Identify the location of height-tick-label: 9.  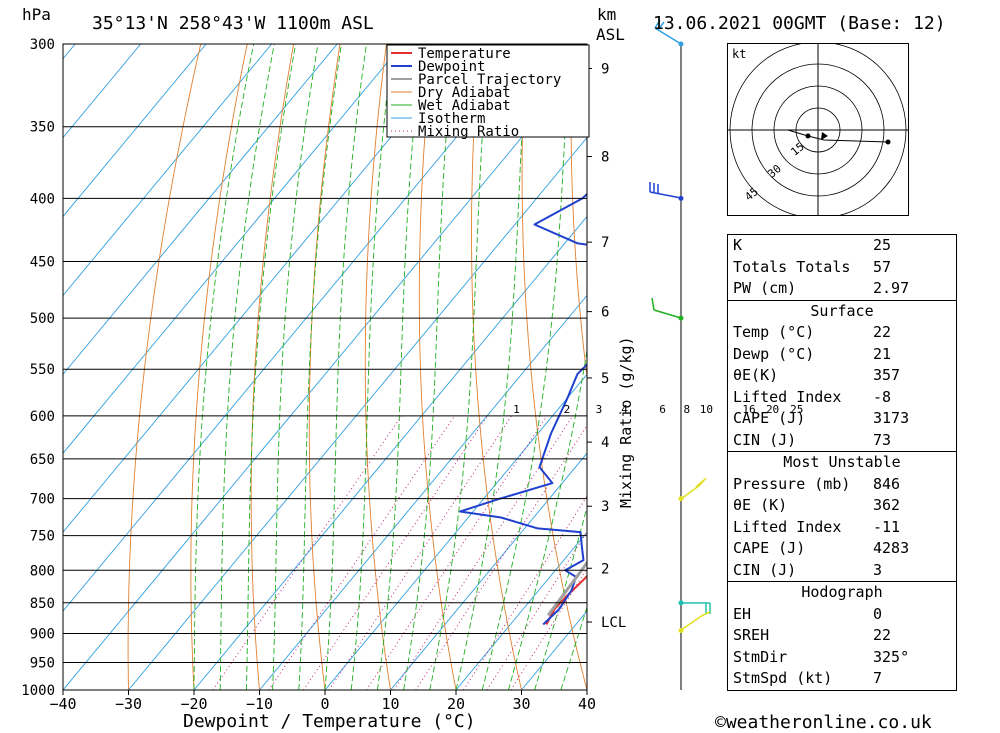
(605, 69).